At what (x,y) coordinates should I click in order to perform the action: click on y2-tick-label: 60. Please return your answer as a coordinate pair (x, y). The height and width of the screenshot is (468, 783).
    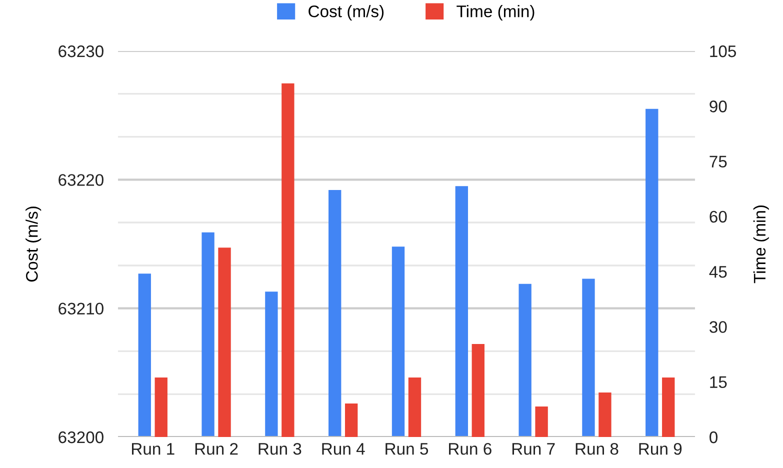
    Looking at the image, I should click on (718, 216).